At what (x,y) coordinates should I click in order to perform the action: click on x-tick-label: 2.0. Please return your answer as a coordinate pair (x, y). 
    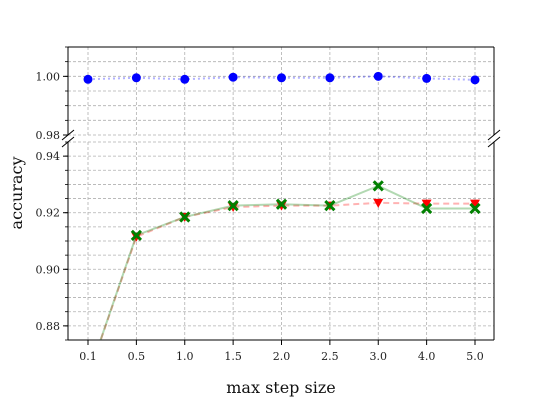
    Looking at the image, I should click on (282, 356).